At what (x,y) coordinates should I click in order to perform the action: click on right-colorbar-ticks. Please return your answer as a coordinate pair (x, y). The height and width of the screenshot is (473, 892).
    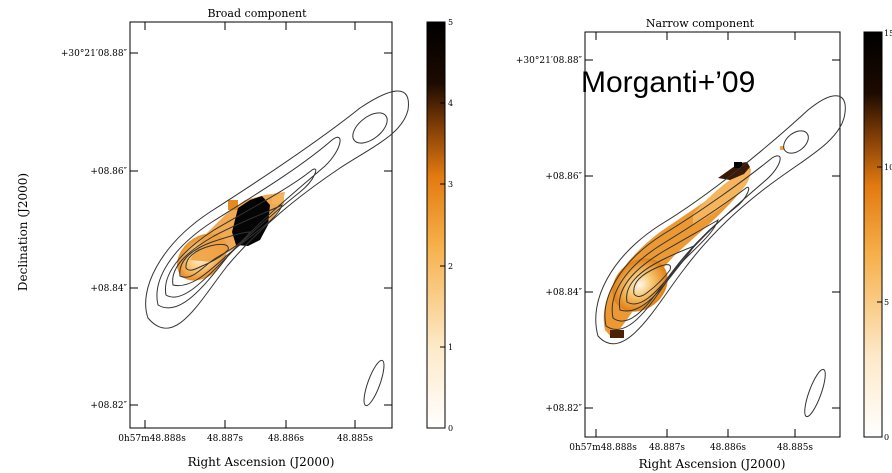
    Looking at the image, I should click on (879, 234).